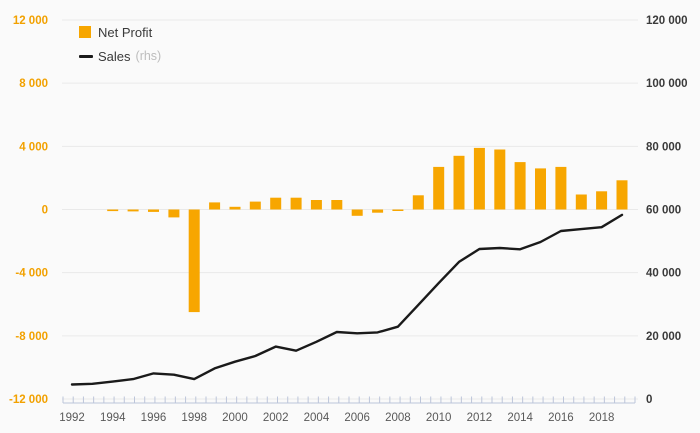 The width and height of the screenshot is (700, 433). Describe the element at coordinates (276, 418) in the screenshot. I see `x-axis-year-label: 2002` at that location.